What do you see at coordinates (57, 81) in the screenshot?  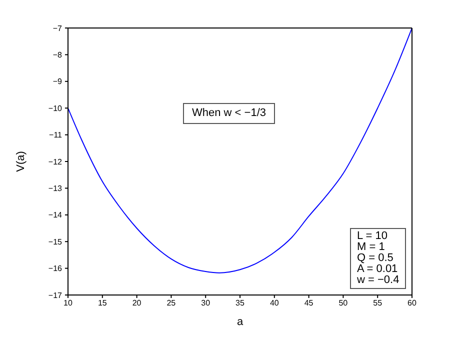 I see `y-tick-label: −9` at bounding box center [57, 81].